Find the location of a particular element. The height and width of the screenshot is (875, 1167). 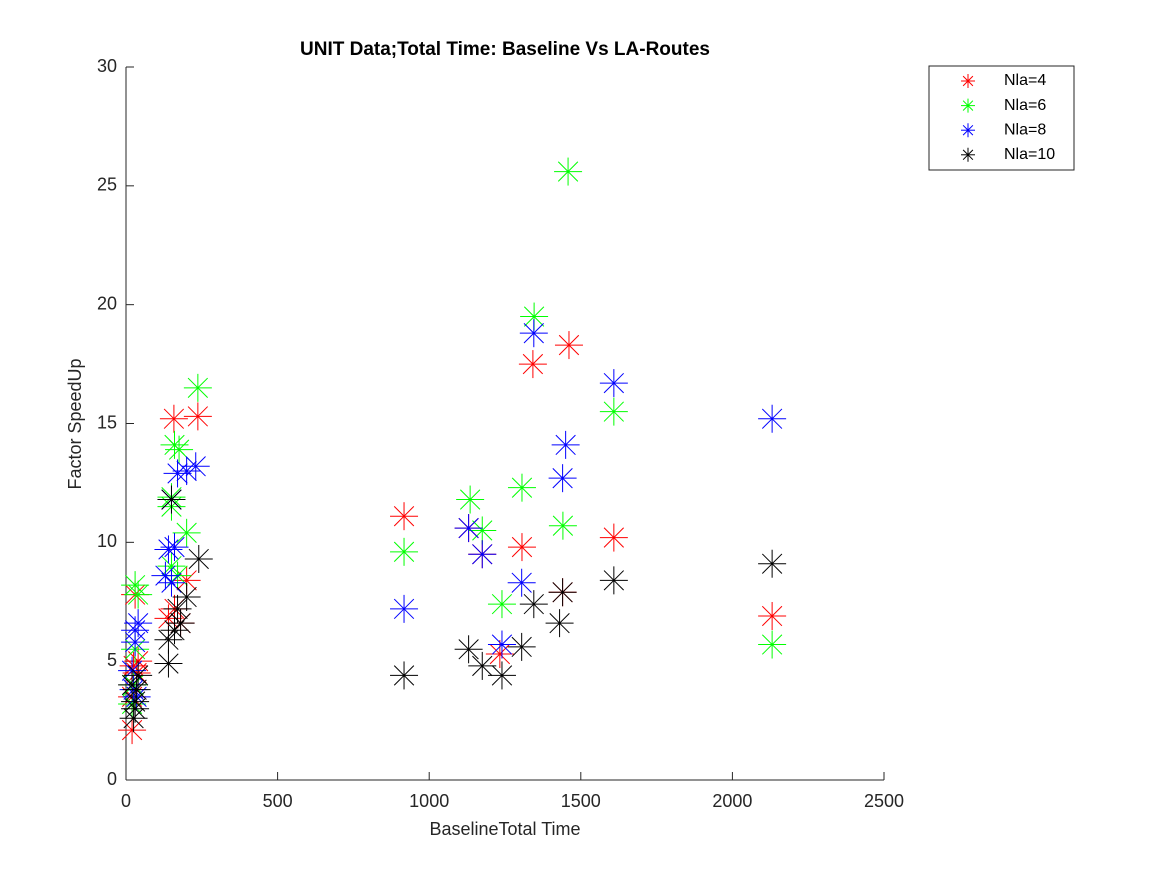

y-tick-label: 15 is located at coordinates (107, 422).